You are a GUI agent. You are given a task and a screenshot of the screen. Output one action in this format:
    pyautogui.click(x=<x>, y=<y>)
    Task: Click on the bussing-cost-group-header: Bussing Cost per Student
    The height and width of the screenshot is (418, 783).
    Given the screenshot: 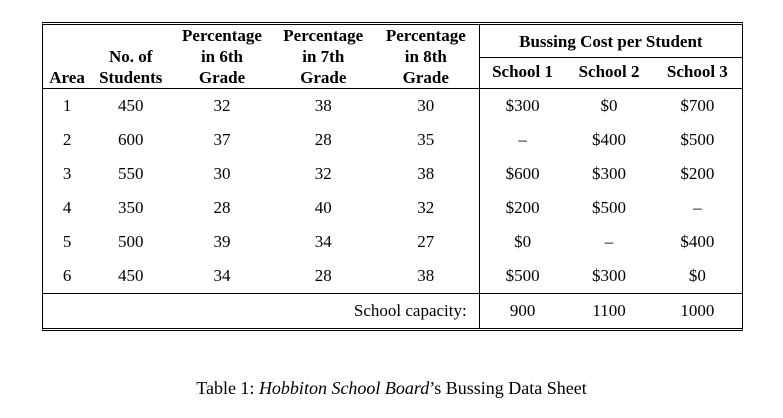 What is the action you would take?
    pyautogui.click(x=610, y=41)
    